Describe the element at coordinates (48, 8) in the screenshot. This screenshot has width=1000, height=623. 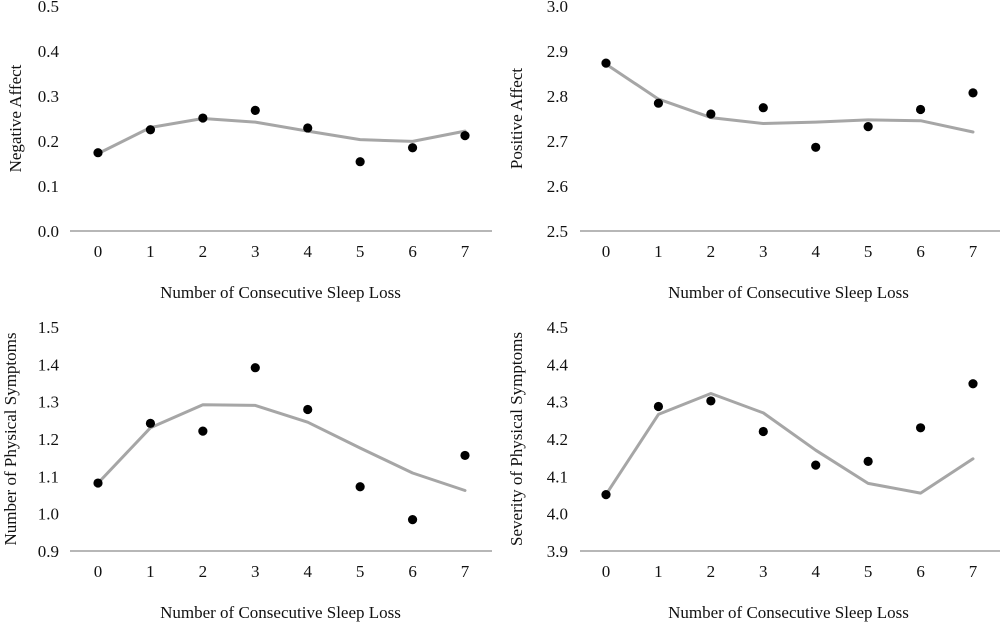
I see `y-tick-label: 0.5` at that location.